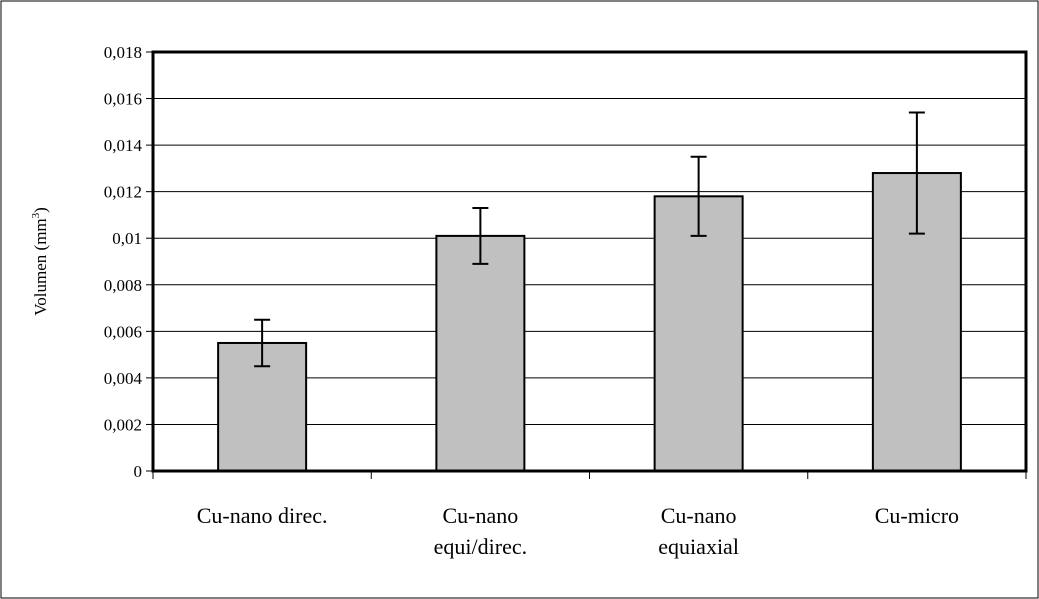  I want to click on y-tick-label: 0, so click(138, 471).